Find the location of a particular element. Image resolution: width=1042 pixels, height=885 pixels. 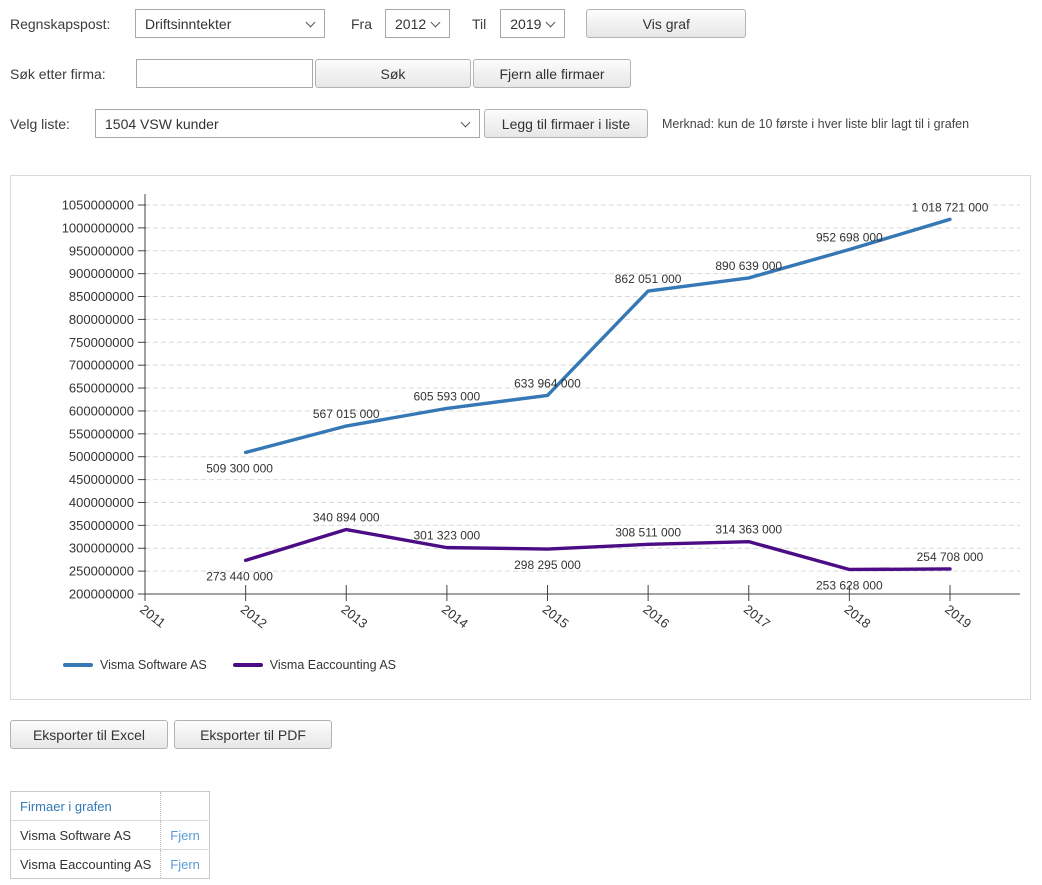

export-excel-button: Eksporter til Excel is located at coordinates (89, 734).